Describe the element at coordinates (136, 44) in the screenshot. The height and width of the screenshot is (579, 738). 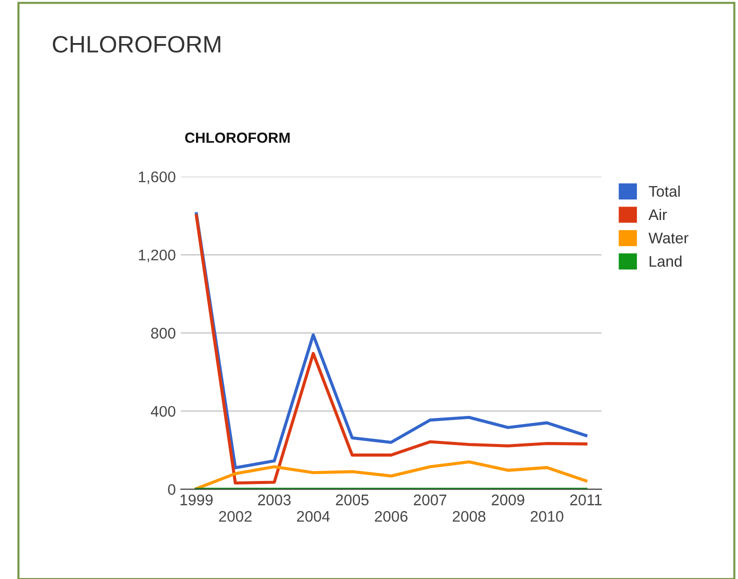
I see `chart-title: CHLOROFORM` at that location.